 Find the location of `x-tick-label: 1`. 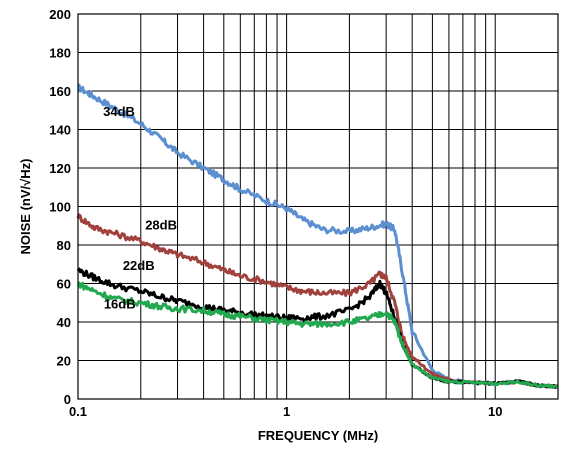

x-tick-label: 1 is located at coordinates (286, 411).